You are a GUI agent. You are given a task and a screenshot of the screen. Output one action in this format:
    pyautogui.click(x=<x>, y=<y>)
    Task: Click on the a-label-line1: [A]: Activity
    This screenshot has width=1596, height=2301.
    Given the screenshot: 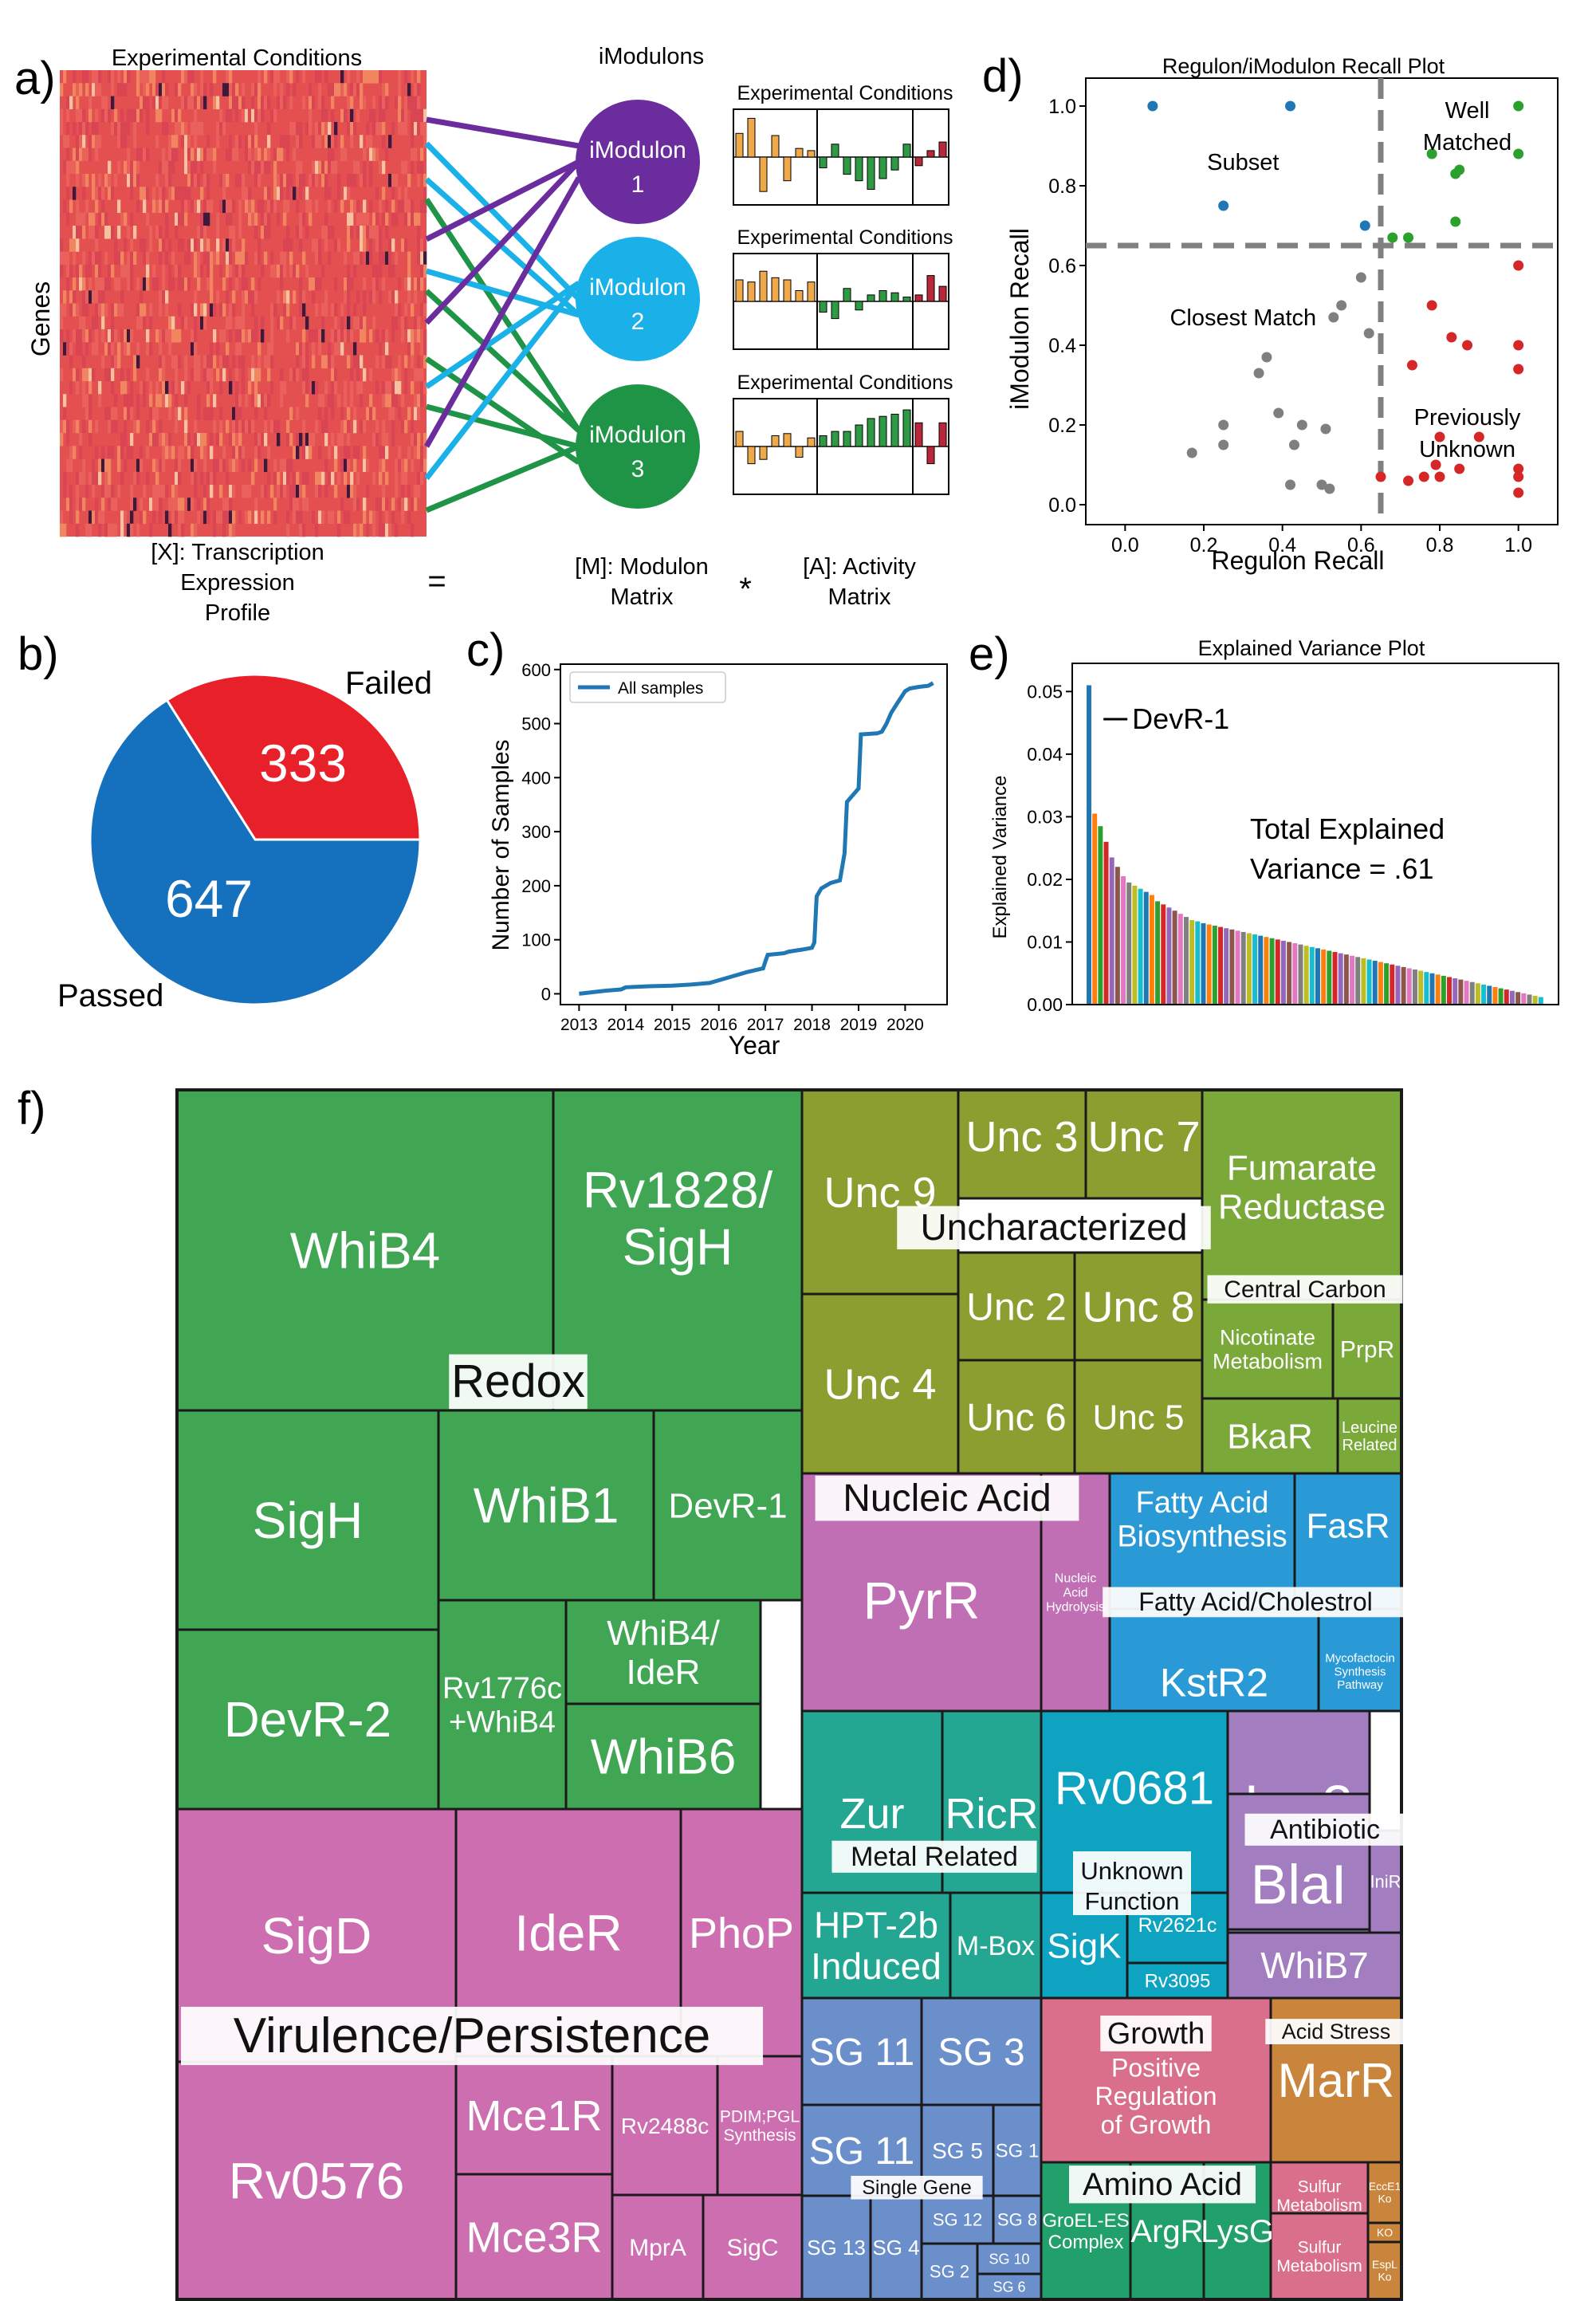 What is the action you would take?
    pyautogui.click(x=859, y=567)
    